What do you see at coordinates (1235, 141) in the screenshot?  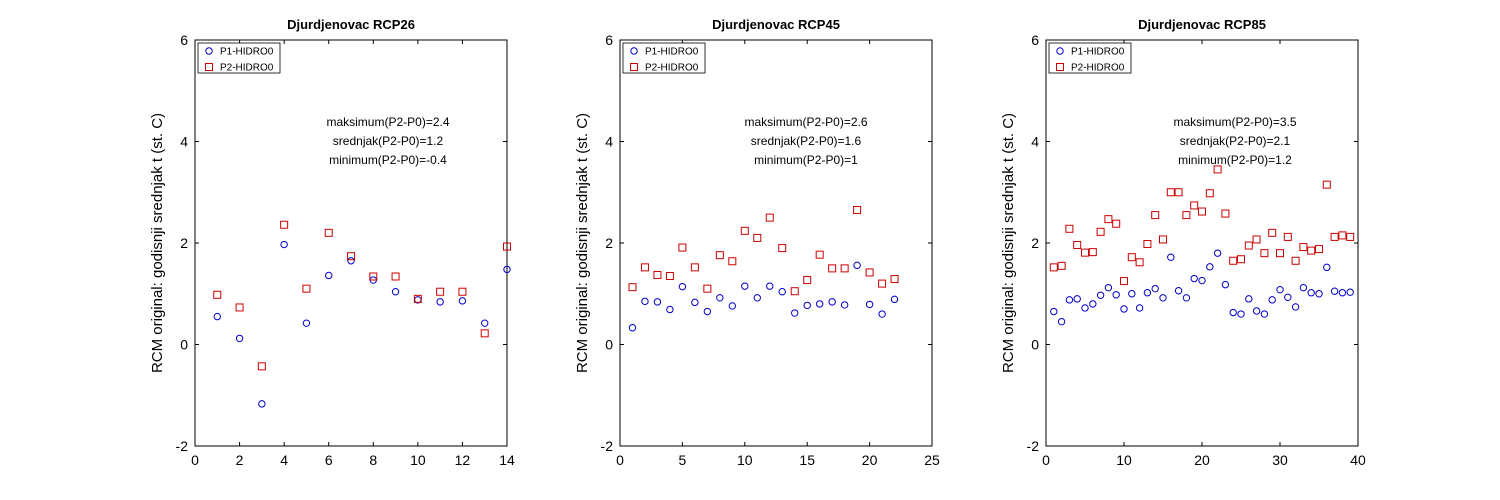 I see `annotation-text: srednjak(P2-P0)=2.1` at bounding box center [1235, 141].